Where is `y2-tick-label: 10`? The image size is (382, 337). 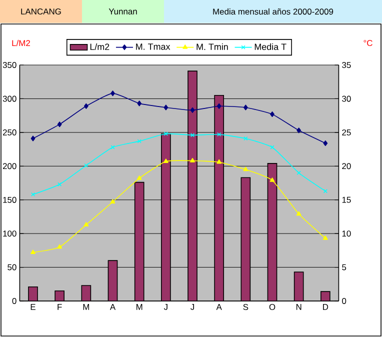 y2-tick-label: 10 is located at coordinates (346, 233).